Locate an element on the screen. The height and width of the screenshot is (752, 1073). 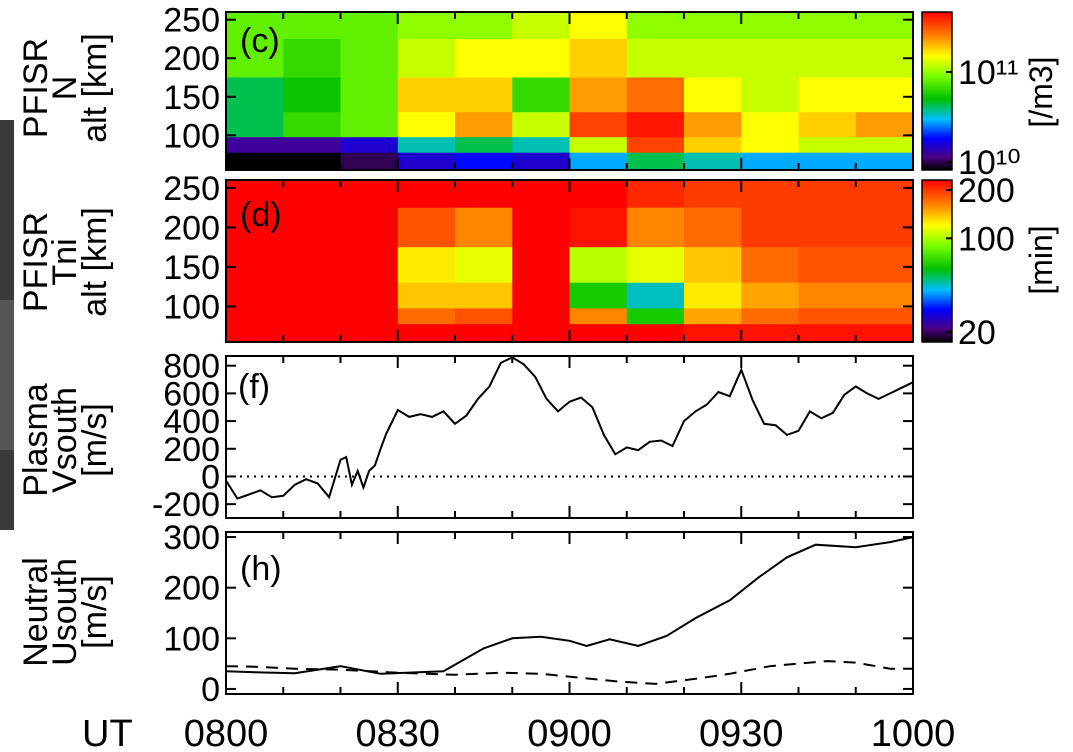
colorbar-tick-label: 100 is located at coordinates (986, 239).